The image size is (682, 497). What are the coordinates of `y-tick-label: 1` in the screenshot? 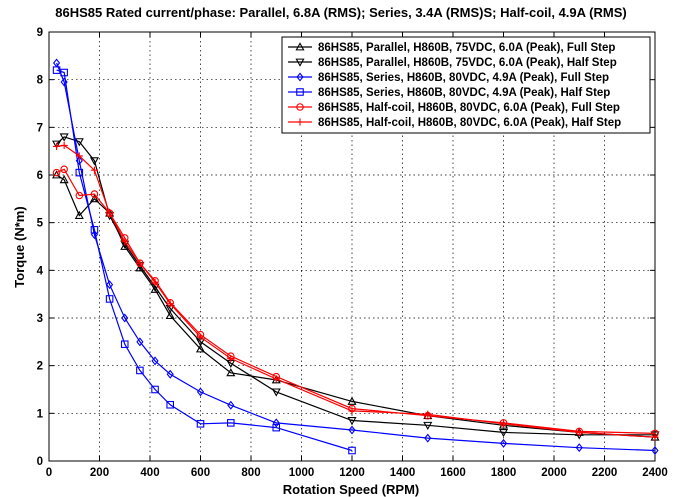 It's located at (40, 414).